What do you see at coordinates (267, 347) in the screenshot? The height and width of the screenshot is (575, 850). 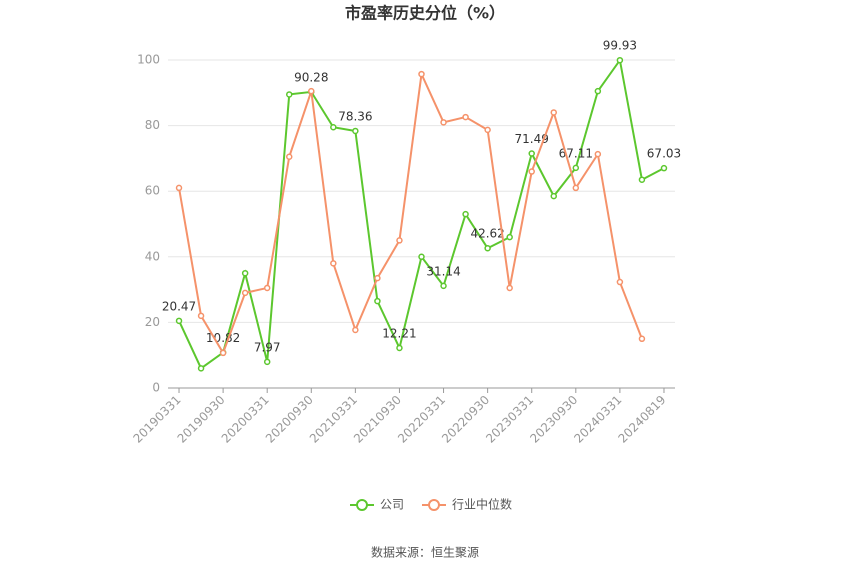 I see `data-label: 7.97` at bounding box center [267, 347].